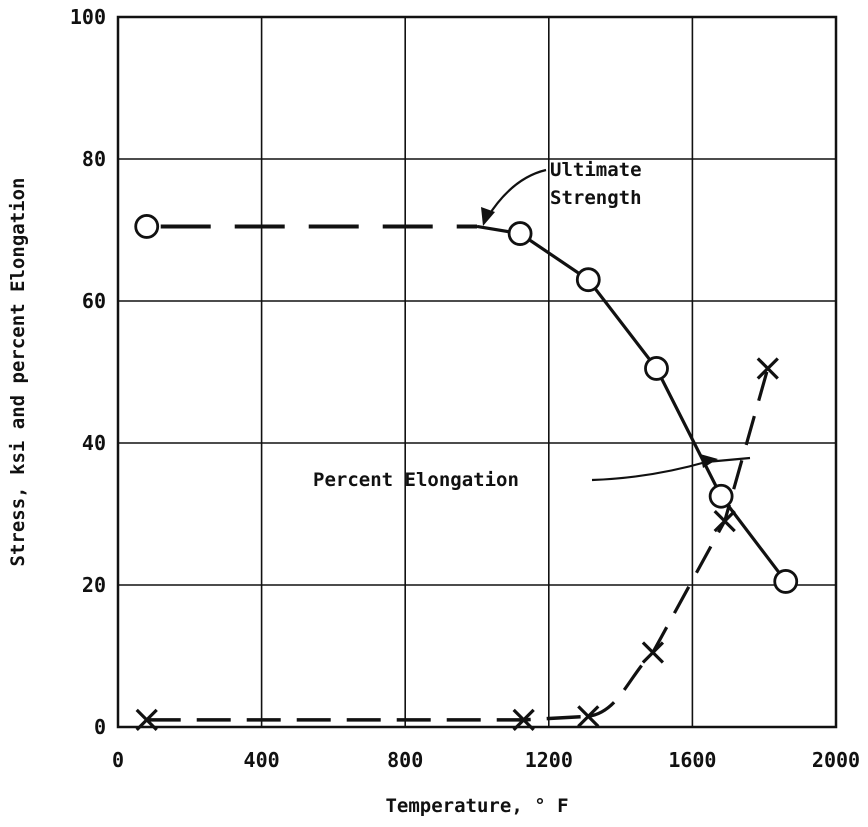  I want to click on elongation-rising-line, so click(678, 542).